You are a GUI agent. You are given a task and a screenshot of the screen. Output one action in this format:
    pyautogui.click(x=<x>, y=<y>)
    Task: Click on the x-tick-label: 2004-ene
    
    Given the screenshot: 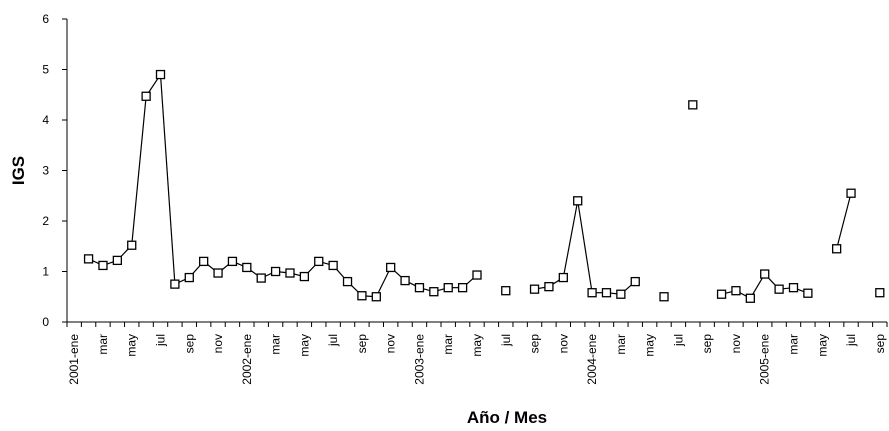 What is the action you would take?
    pyautogui.click(x=592, y=359)
    